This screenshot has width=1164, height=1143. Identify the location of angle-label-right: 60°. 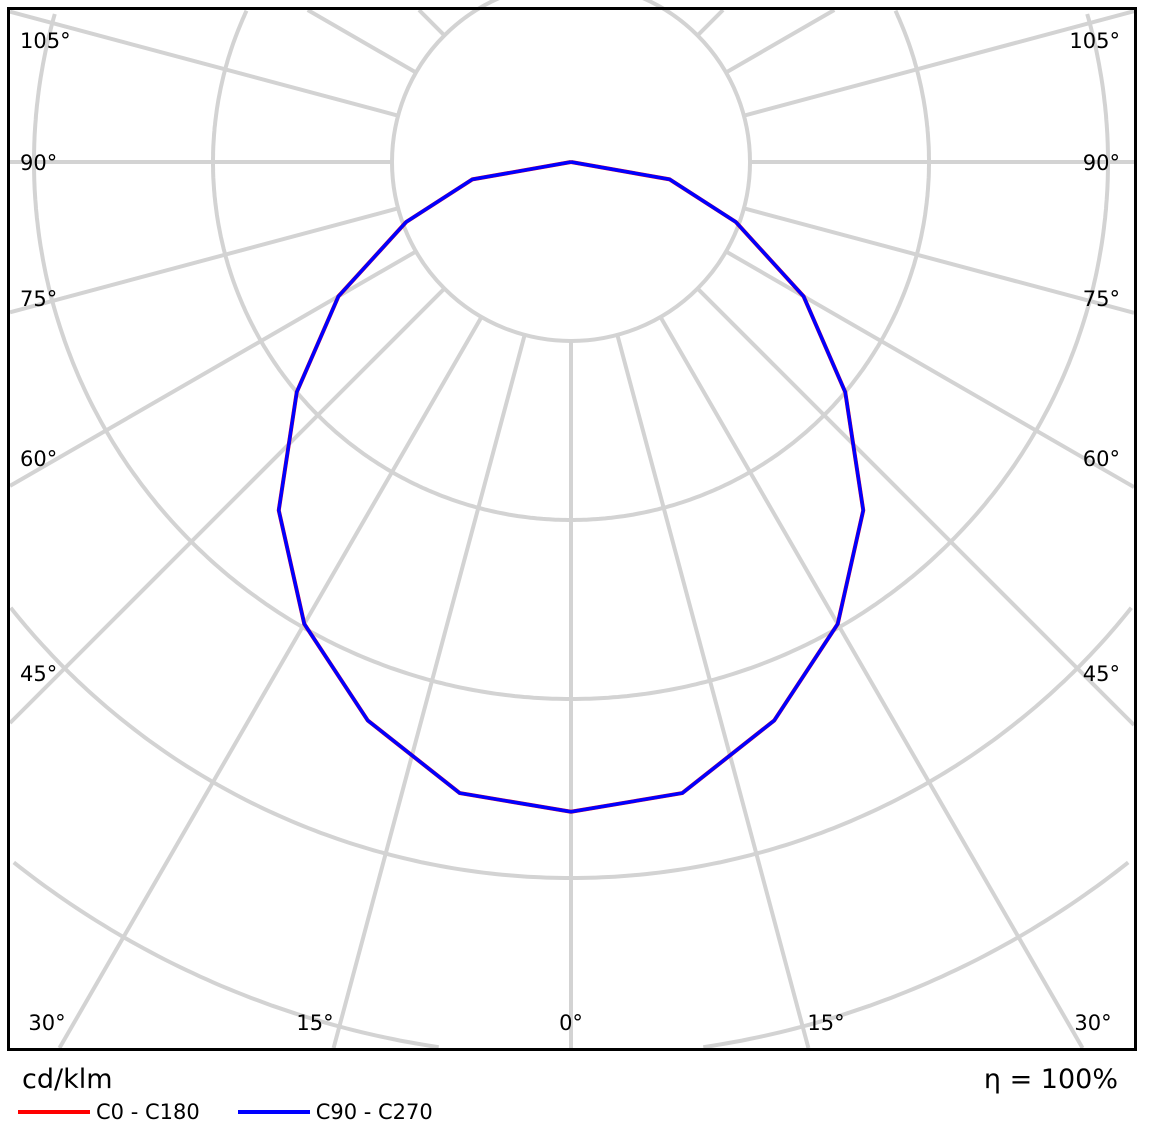
(1101, 459).